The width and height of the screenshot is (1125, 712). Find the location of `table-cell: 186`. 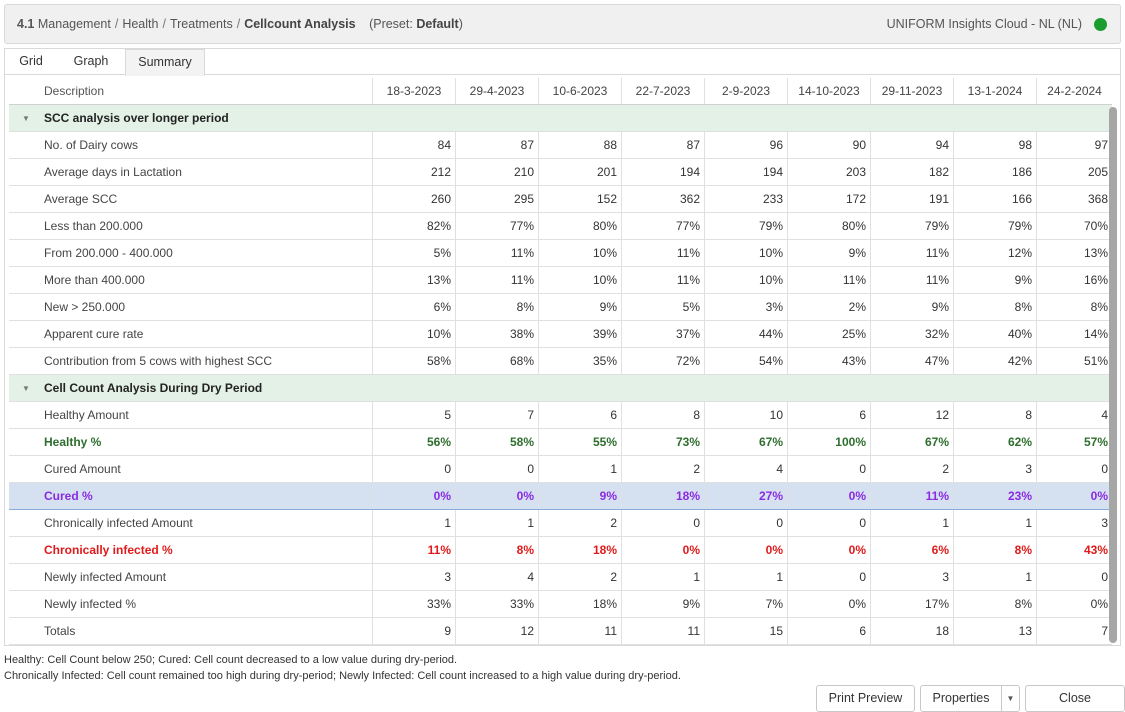

table-cell: 186 is located at coordinates (994, 172).